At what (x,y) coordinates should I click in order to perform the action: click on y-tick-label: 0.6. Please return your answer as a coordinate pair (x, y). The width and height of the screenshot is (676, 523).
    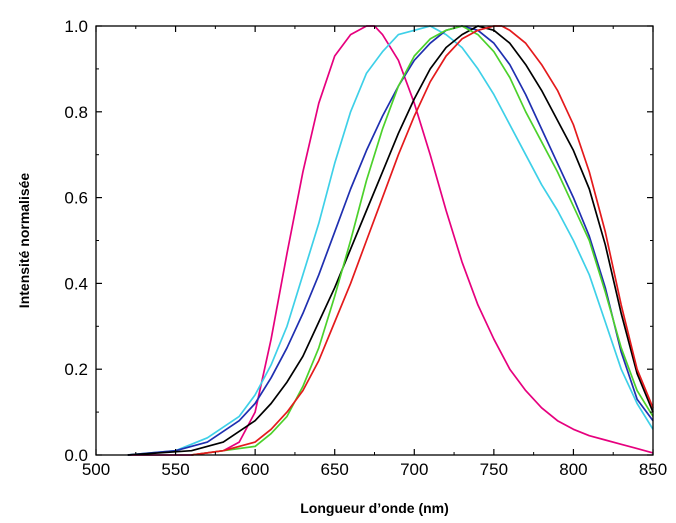
    Looking at the image, I should click on (76, 198).